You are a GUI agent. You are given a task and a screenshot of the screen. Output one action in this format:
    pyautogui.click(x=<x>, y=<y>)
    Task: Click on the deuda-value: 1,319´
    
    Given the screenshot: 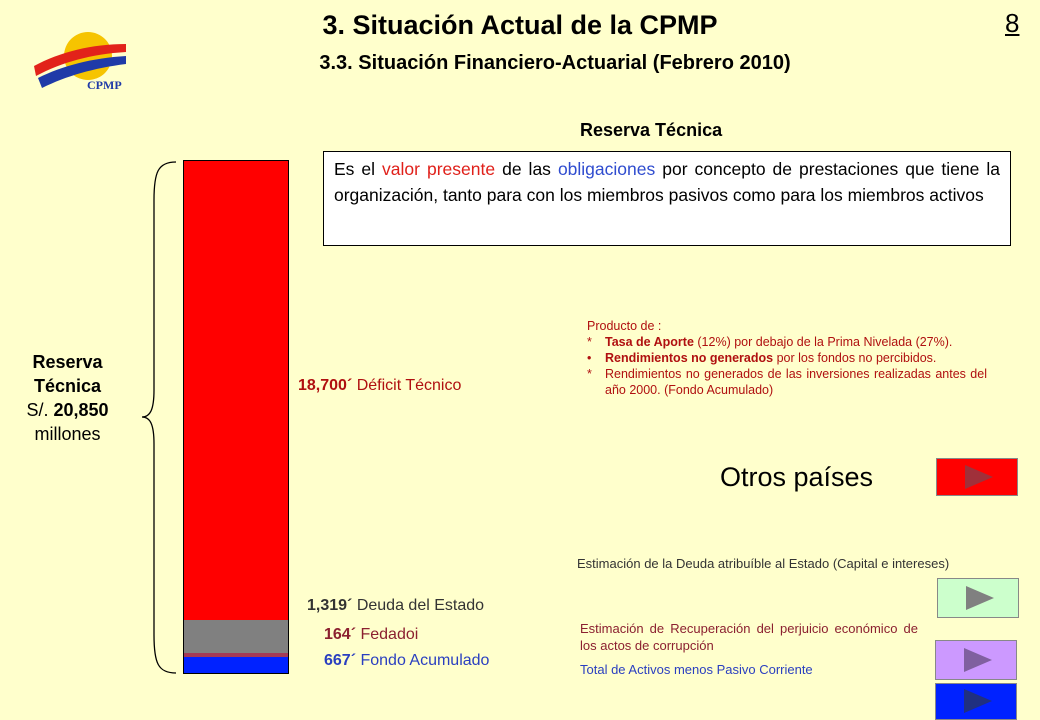 What is the action you would take?
    pyautogui.click(x=330, y=605)
    